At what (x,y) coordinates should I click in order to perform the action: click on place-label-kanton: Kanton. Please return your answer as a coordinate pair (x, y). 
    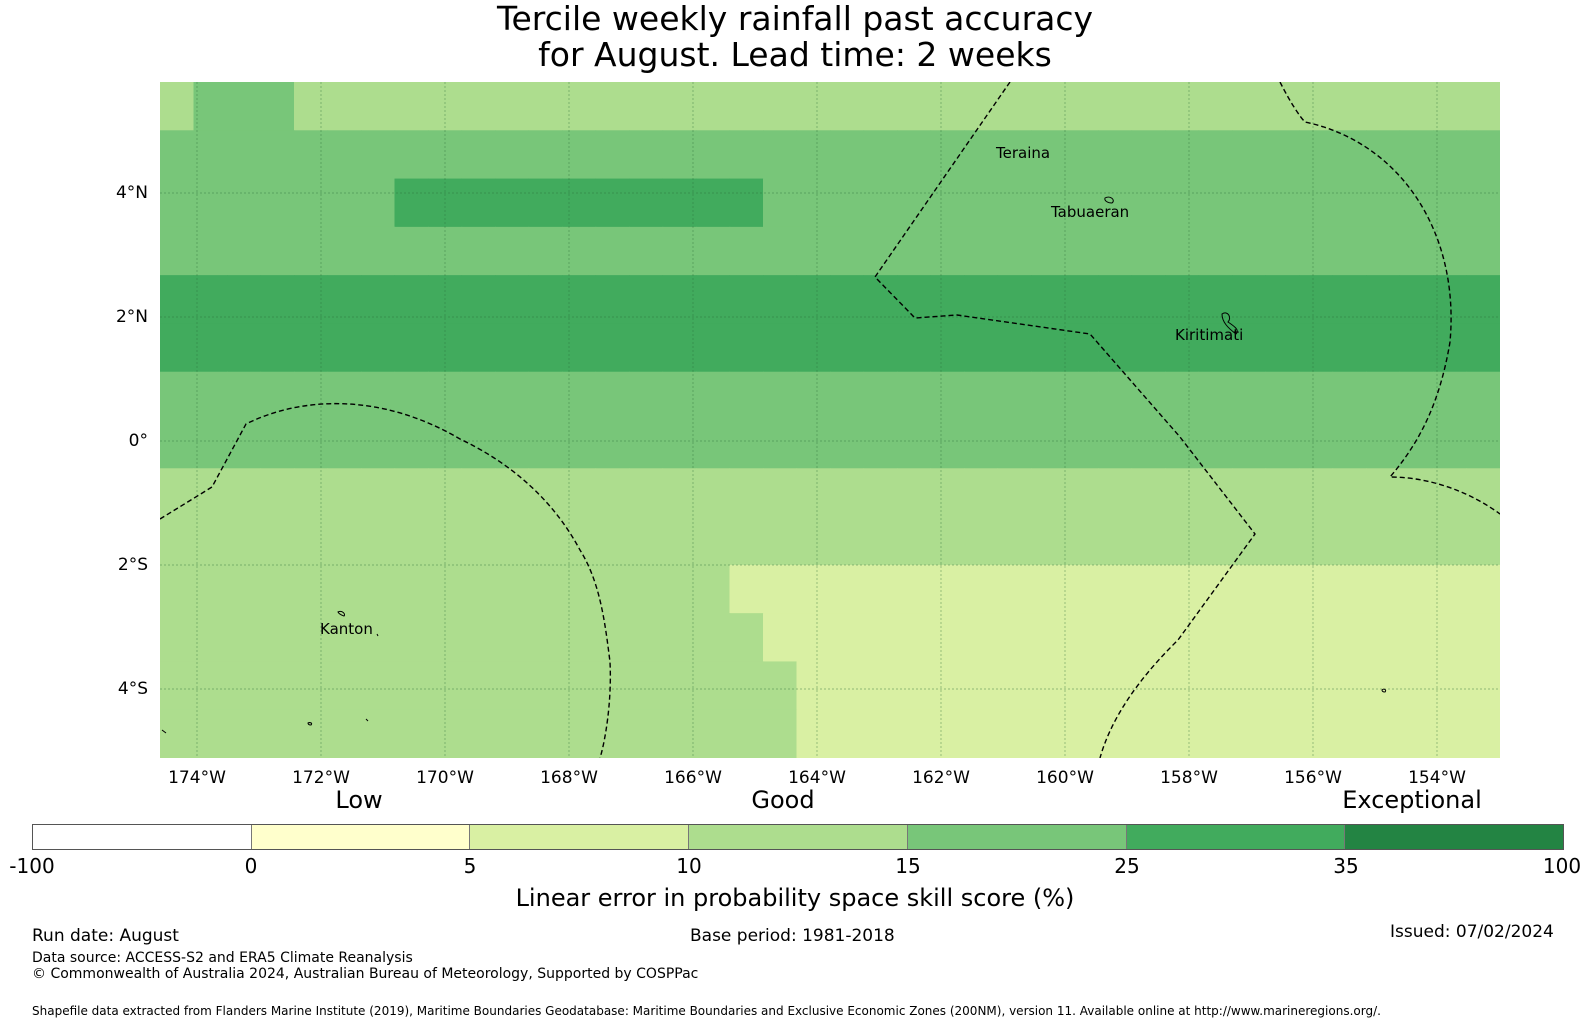
    Looking at the image, I should click on (346, 629).